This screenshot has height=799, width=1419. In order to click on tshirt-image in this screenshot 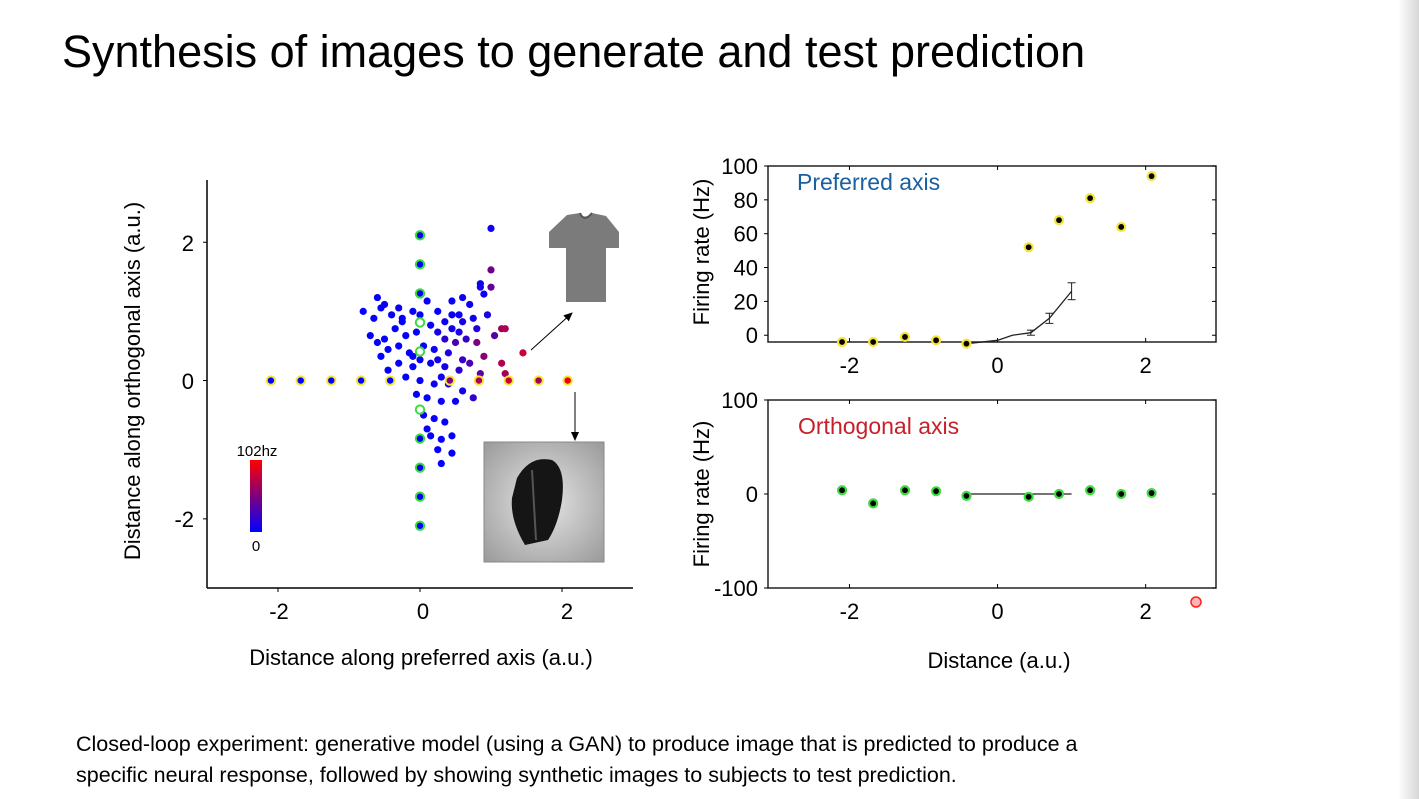, I will do `click(584, 257)`.